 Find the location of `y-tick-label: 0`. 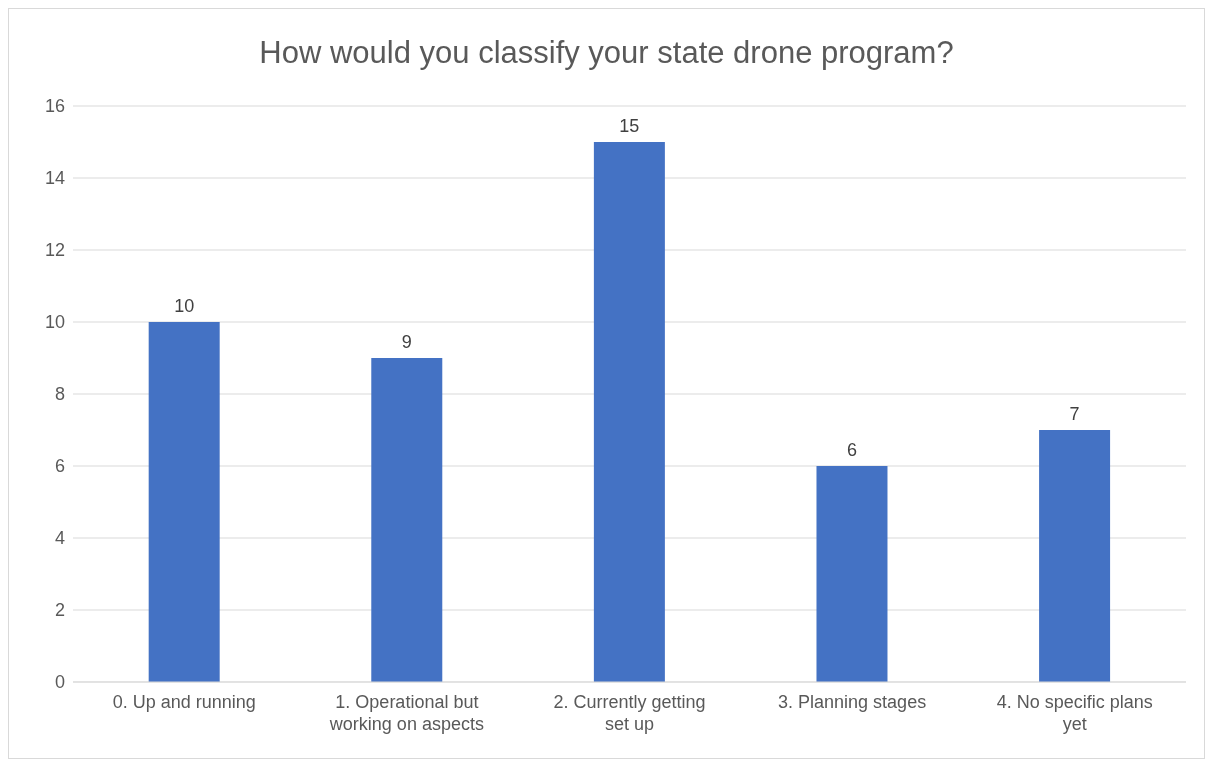

y-tick-label: 0 is located at coordinates (59, 682).